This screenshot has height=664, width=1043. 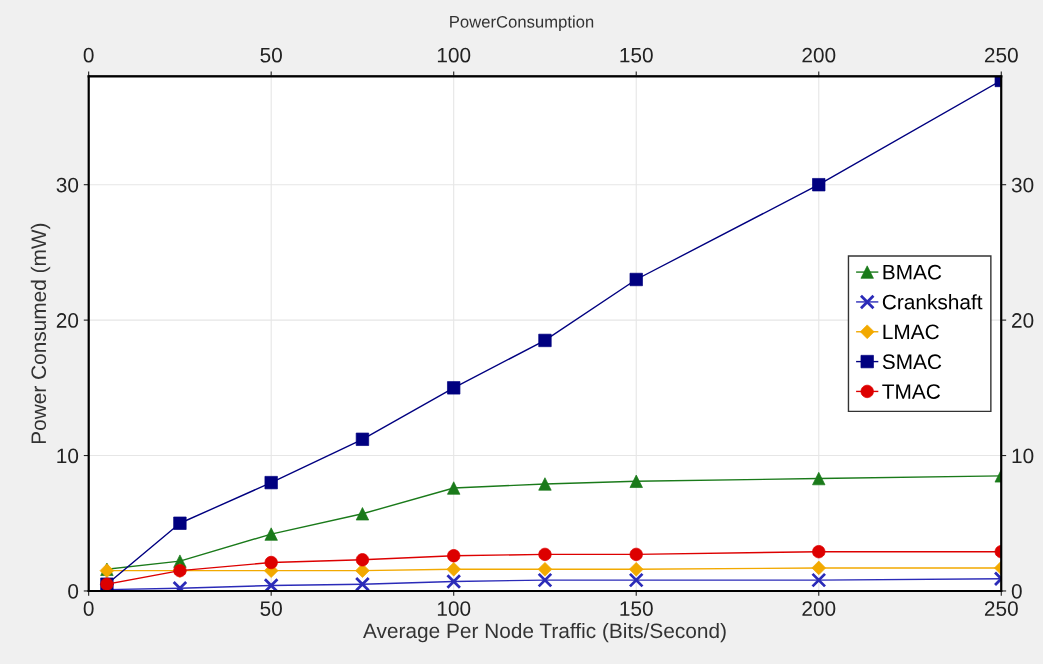 I want to click on x2-tick-label: 150, so click(x=636, y=55).